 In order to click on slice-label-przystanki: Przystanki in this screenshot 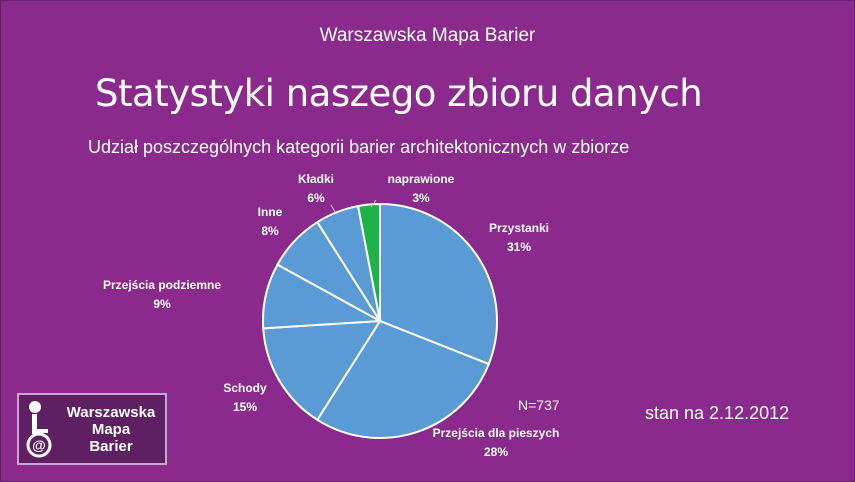, I will do `click(519, 228)`.